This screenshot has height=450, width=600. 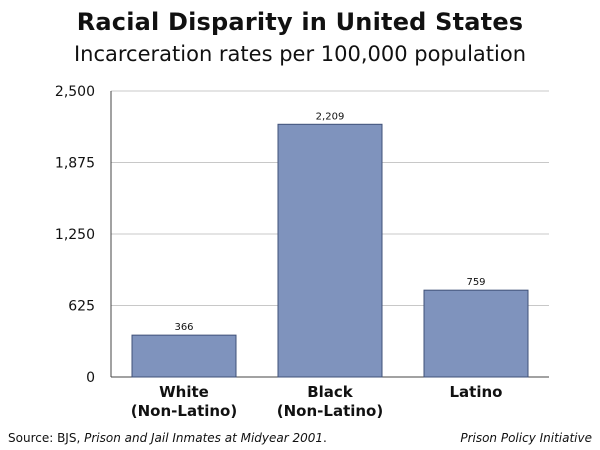 I want to click on y-tick-label: 2,500, so click(x=75, y=92).